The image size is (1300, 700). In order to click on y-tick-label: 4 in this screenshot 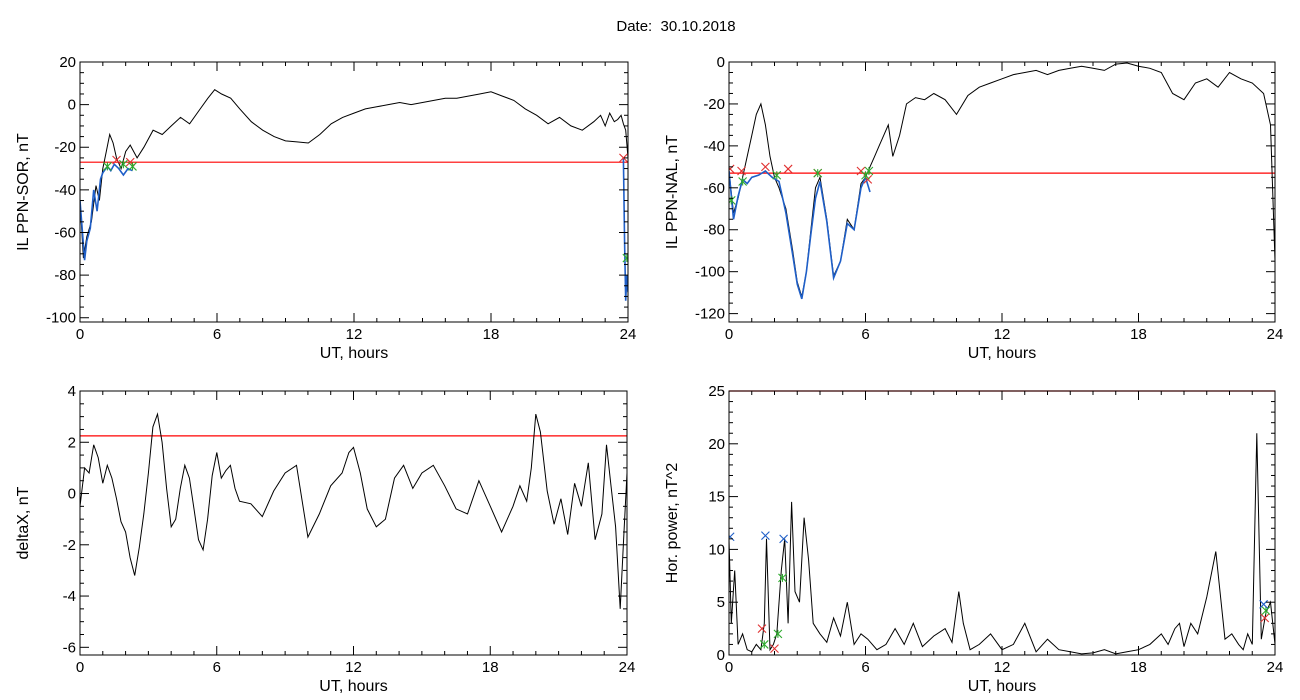, I will do `click(72, 391)`.